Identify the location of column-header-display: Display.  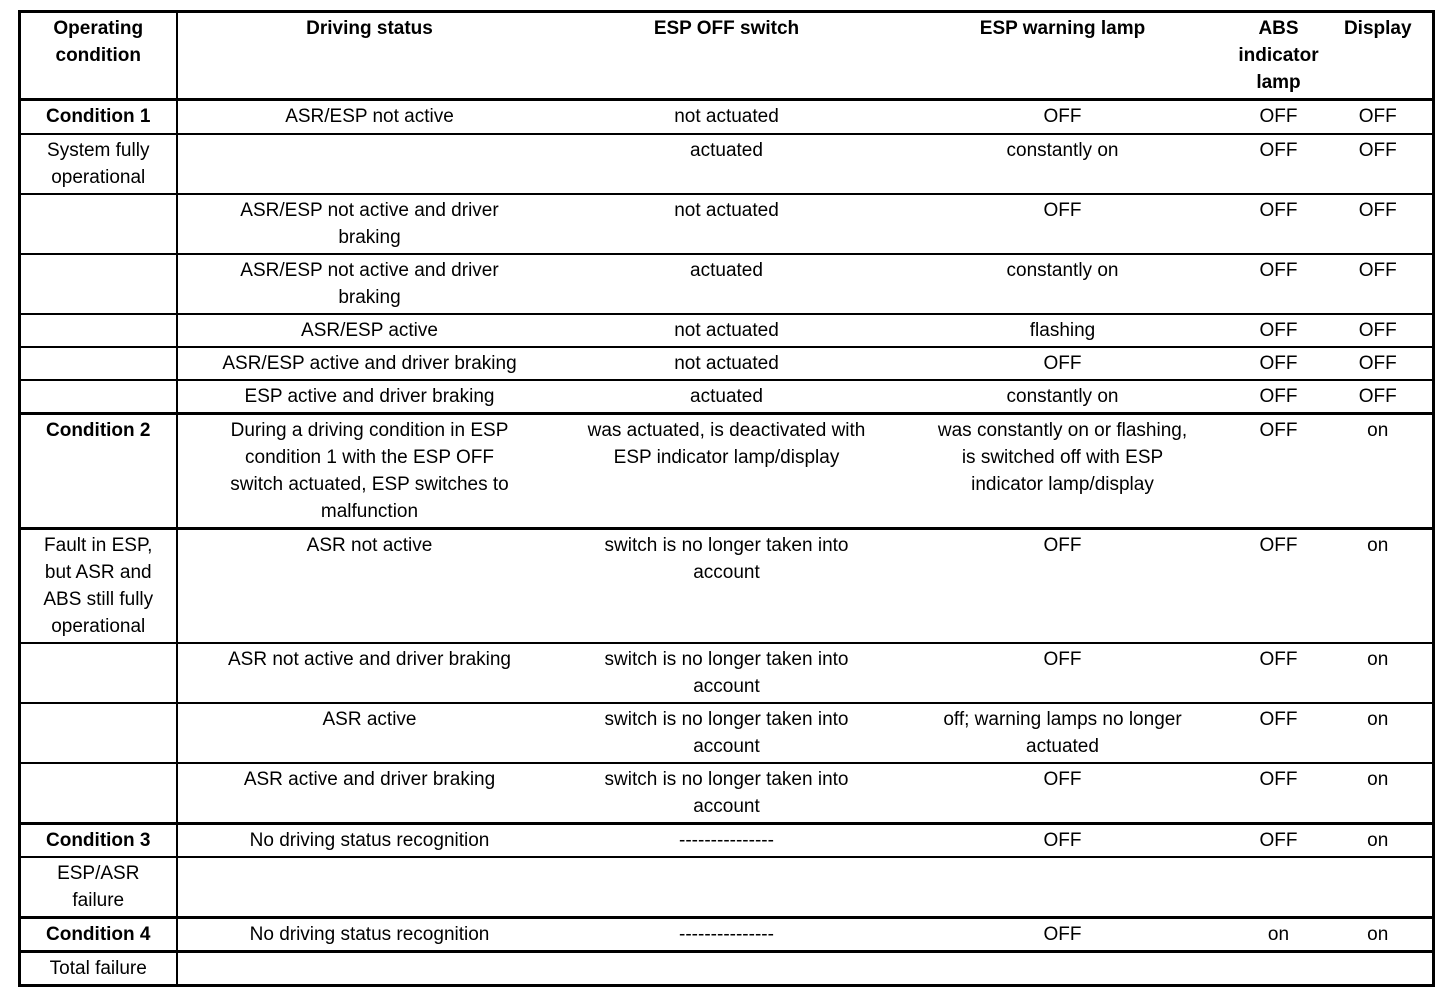
(1378, 56).